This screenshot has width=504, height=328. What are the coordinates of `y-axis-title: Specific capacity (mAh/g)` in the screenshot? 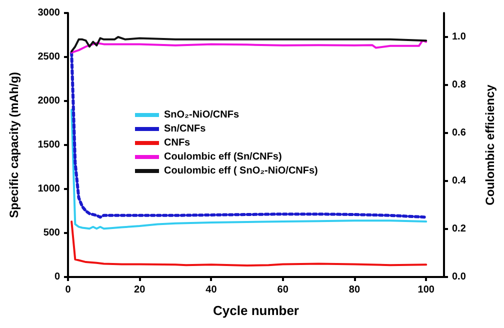 It's located at (14, 145).